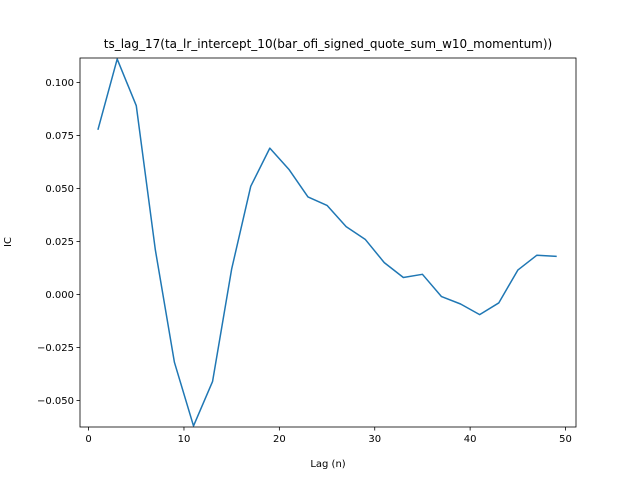 The width and height of the screenshot is (640, 480). I want to click on y-axis-title: IC, so click(8, 242).